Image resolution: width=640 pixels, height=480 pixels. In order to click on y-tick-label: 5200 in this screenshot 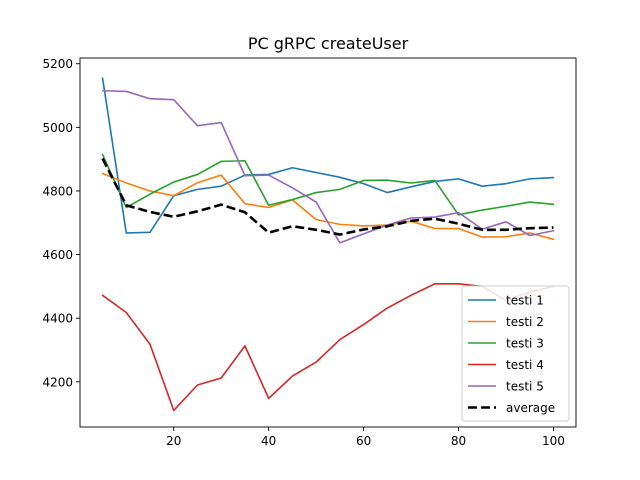, I will do `click(57, 64)`.